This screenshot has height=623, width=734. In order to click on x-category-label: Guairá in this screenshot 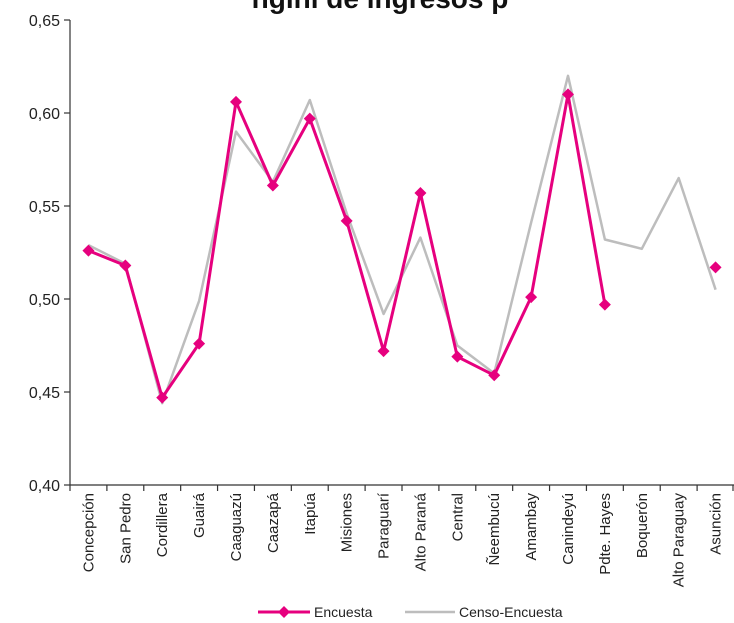, I will do `click(199, 515)`.